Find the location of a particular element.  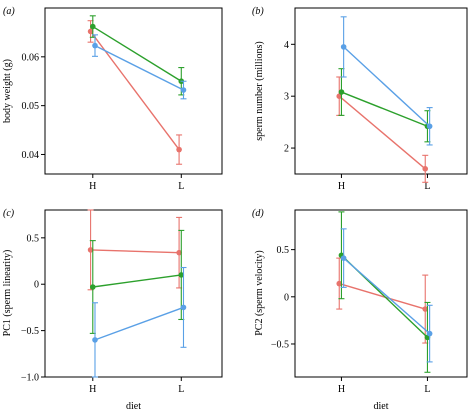

y-tick-label: 4 is located at coordinates (286, 45).